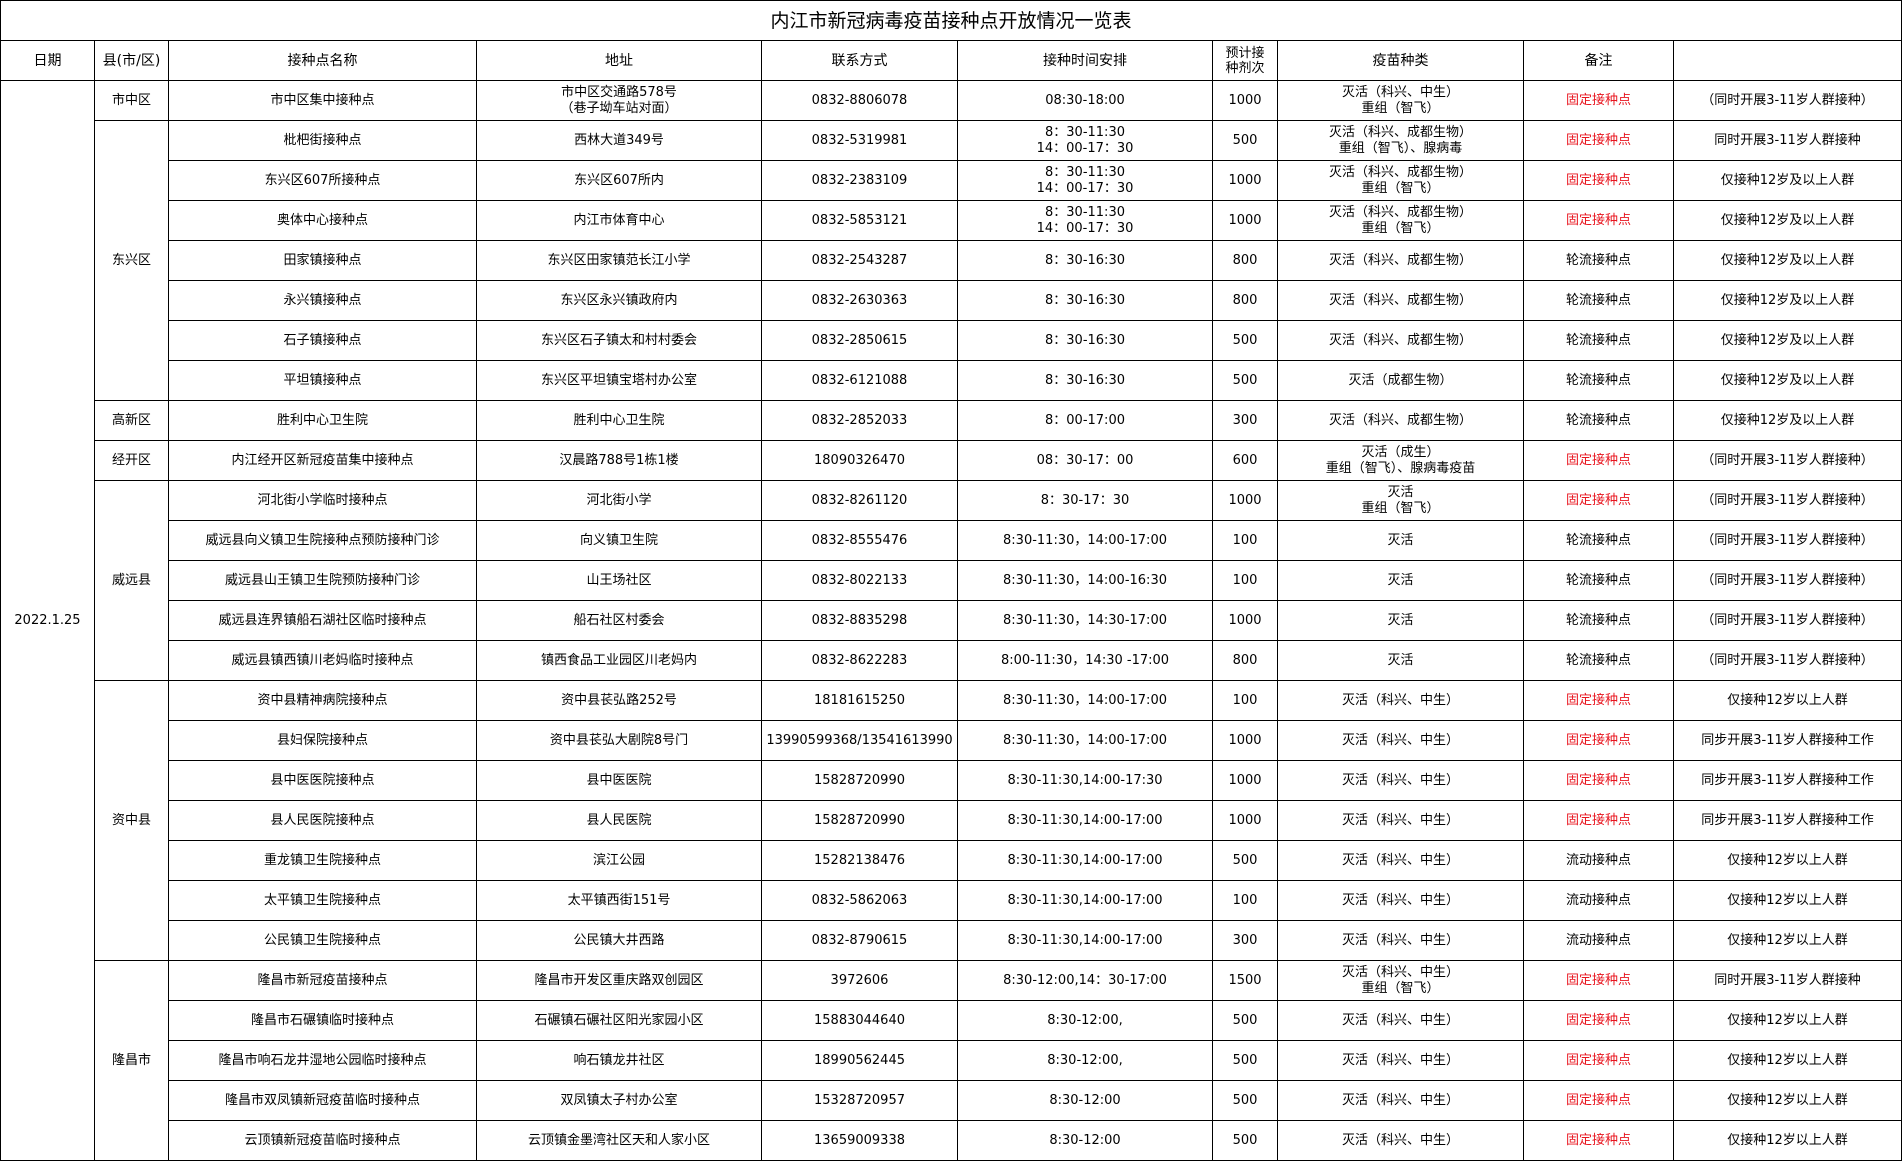 The width and height of the screenshot is (1902, 1162). What do you see at coordinates (1245, 140) in the screenshot?
I see `doses-cell: 500` at bounding box center [1245, 140].